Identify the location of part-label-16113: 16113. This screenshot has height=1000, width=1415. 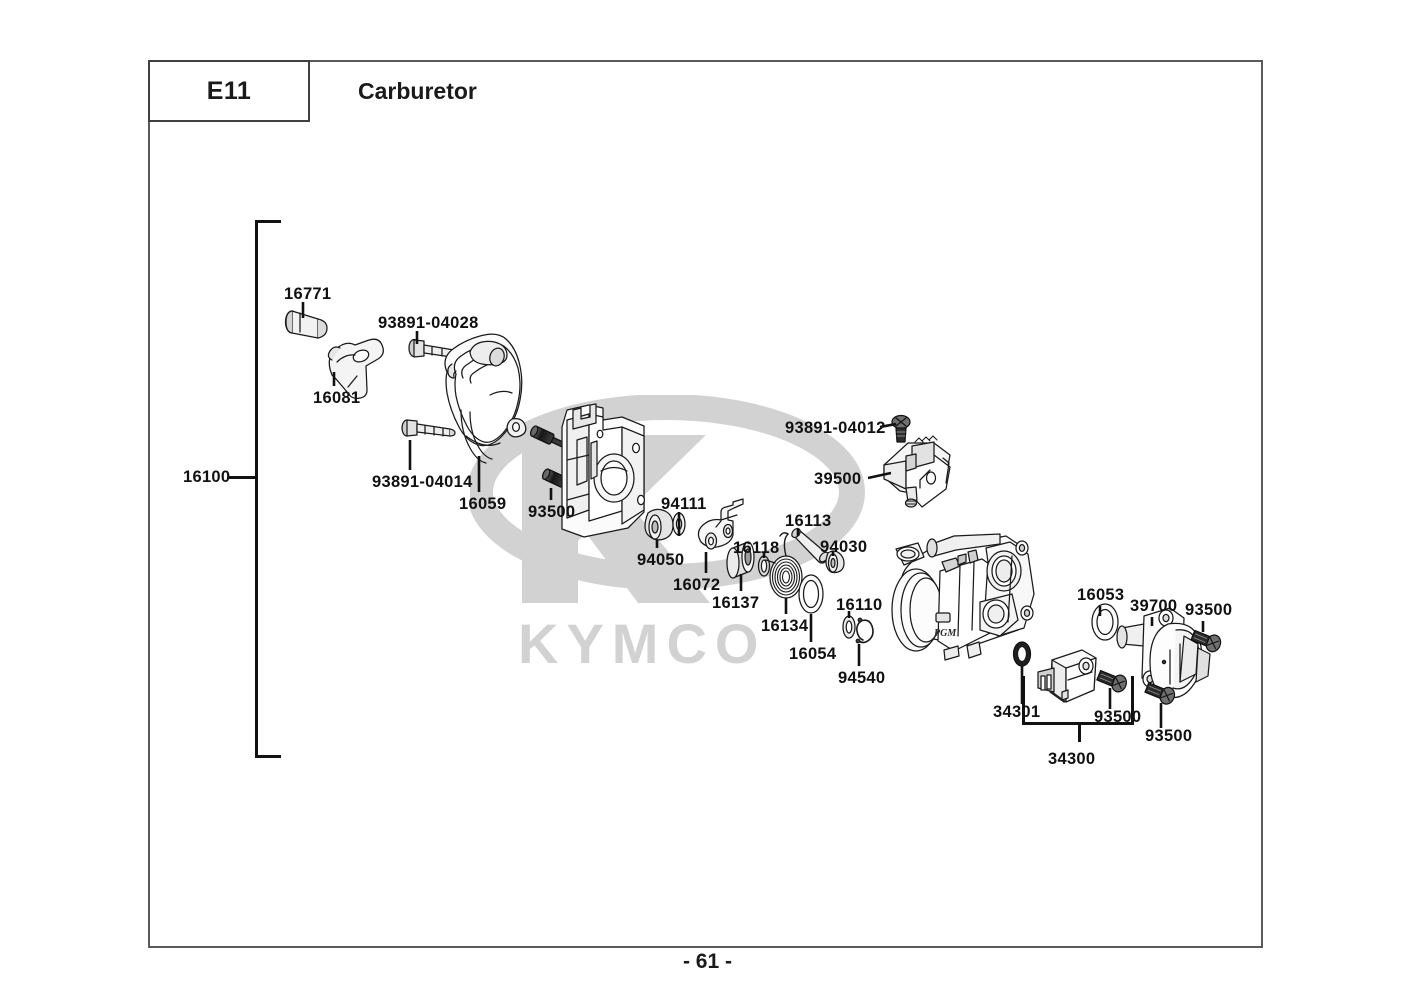
(808, 521).